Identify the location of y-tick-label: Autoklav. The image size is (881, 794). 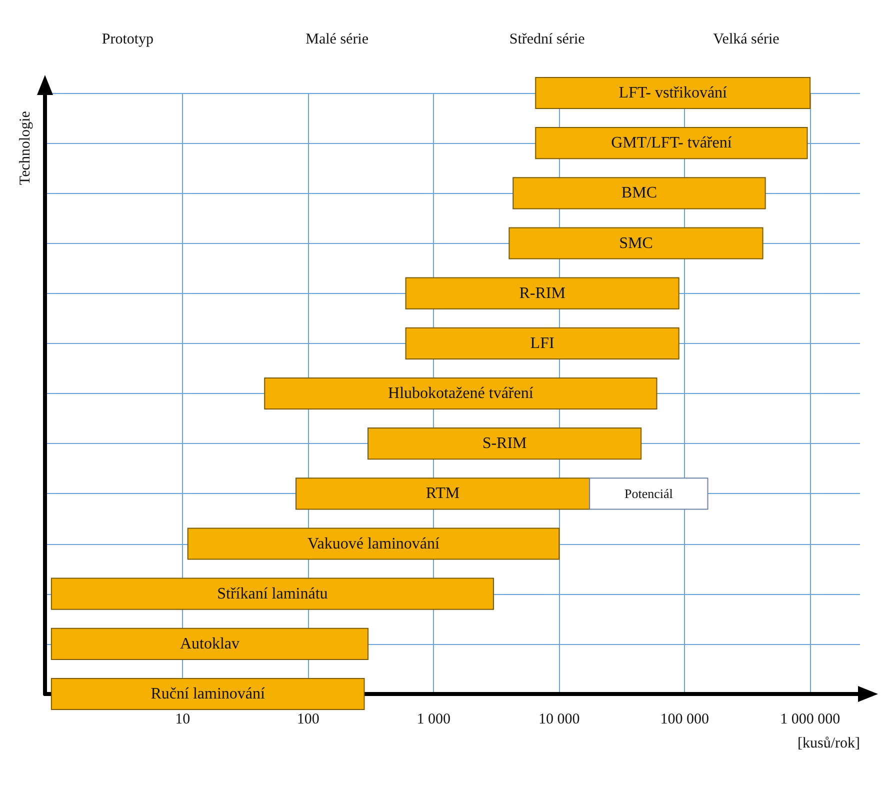
(210, 643).